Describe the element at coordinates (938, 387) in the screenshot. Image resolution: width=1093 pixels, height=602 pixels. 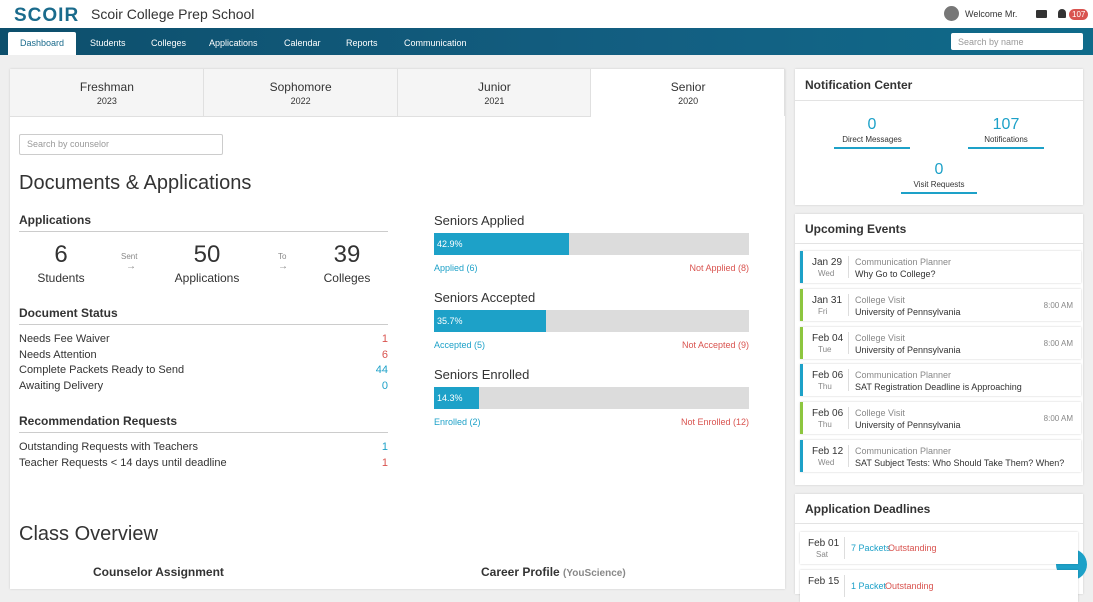
I see `event-title: SAT Registration Deadline is Approaching` at that location.